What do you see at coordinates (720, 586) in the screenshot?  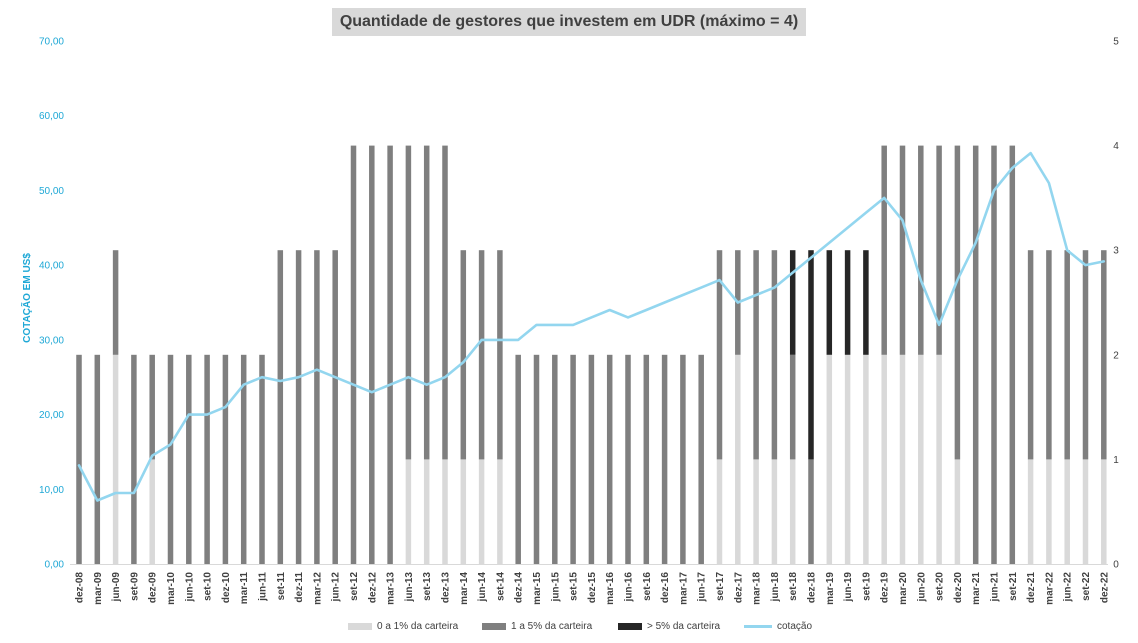 I see `x-tick-label: set-17` at bounding box center [720, 586].